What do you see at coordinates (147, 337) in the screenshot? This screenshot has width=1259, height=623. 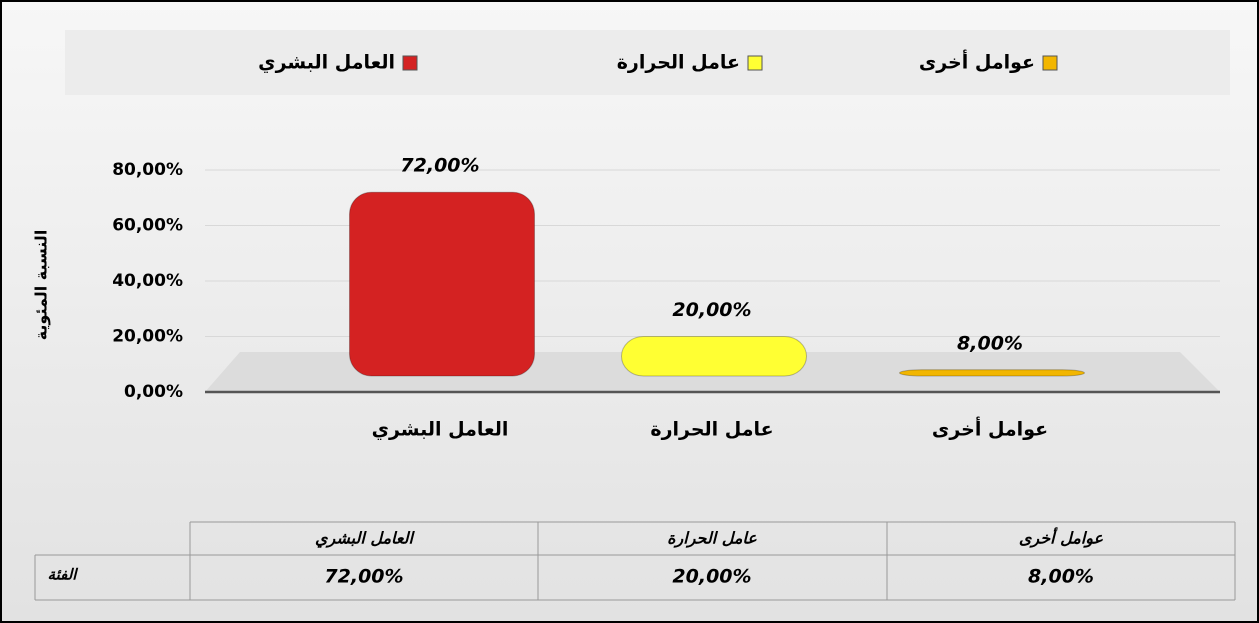 I see `y-tick-label: 20,00%` at bounding box center [147, 337].